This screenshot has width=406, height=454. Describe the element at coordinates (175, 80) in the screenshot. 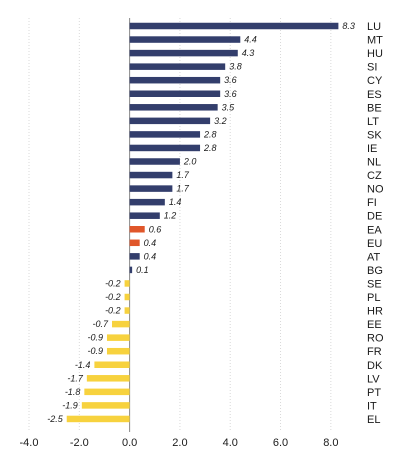

I see `bar-cy` at that location.